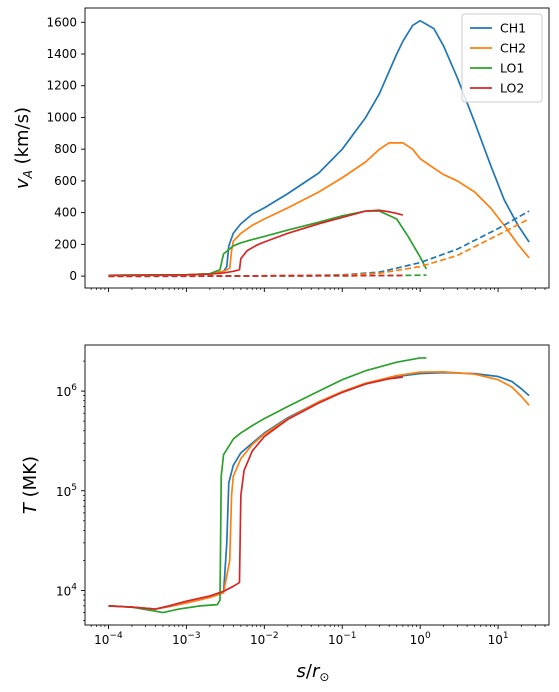 This screenshot has width=559, height=692. I want to click on top-series-dashed-5-line, so click(319, 247).